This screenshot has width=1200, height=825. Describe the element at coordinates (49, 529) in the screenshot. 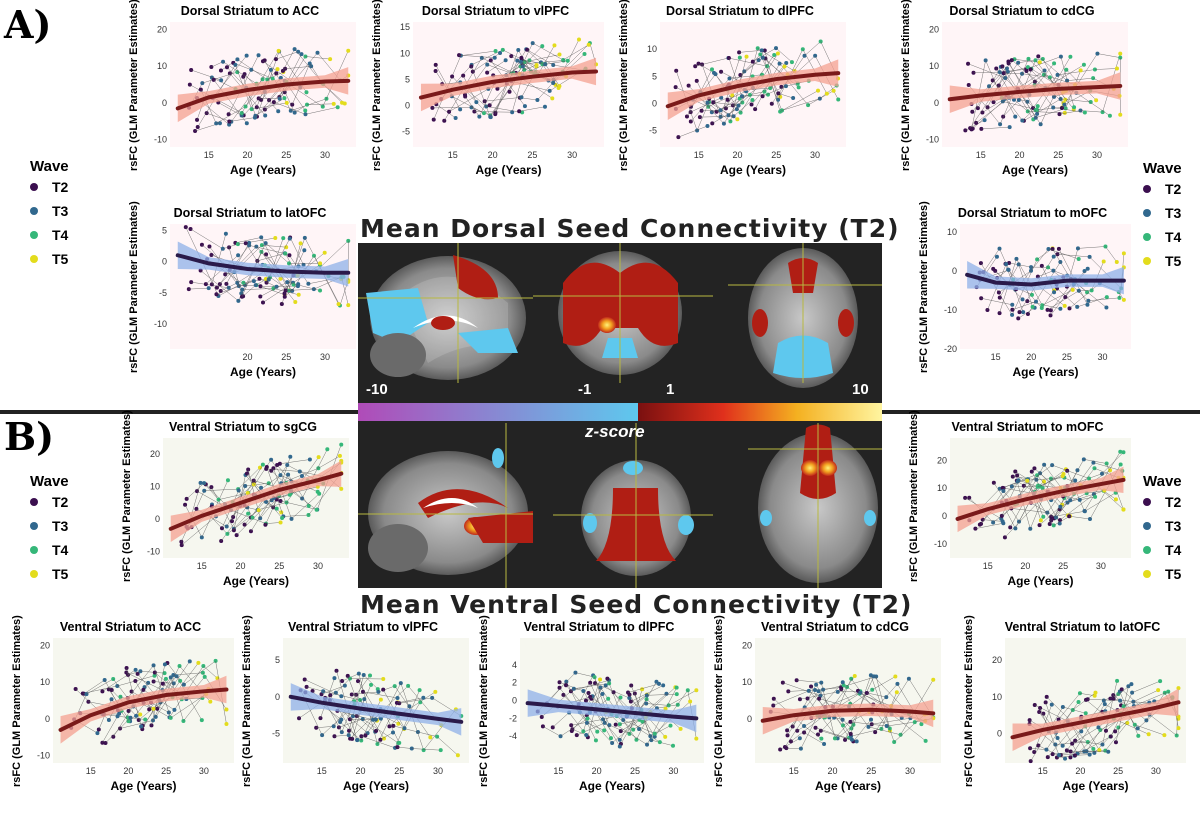

I see `legend-b-left: Wave T2 T3 T4 T5` at that location.